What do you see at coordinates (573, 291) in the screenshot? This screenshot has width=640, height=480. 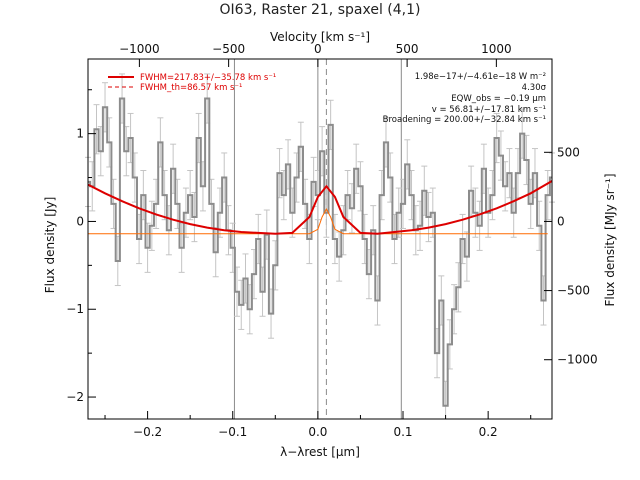 I see `y2-tick-label: −500` at bounding box center [573, 291].